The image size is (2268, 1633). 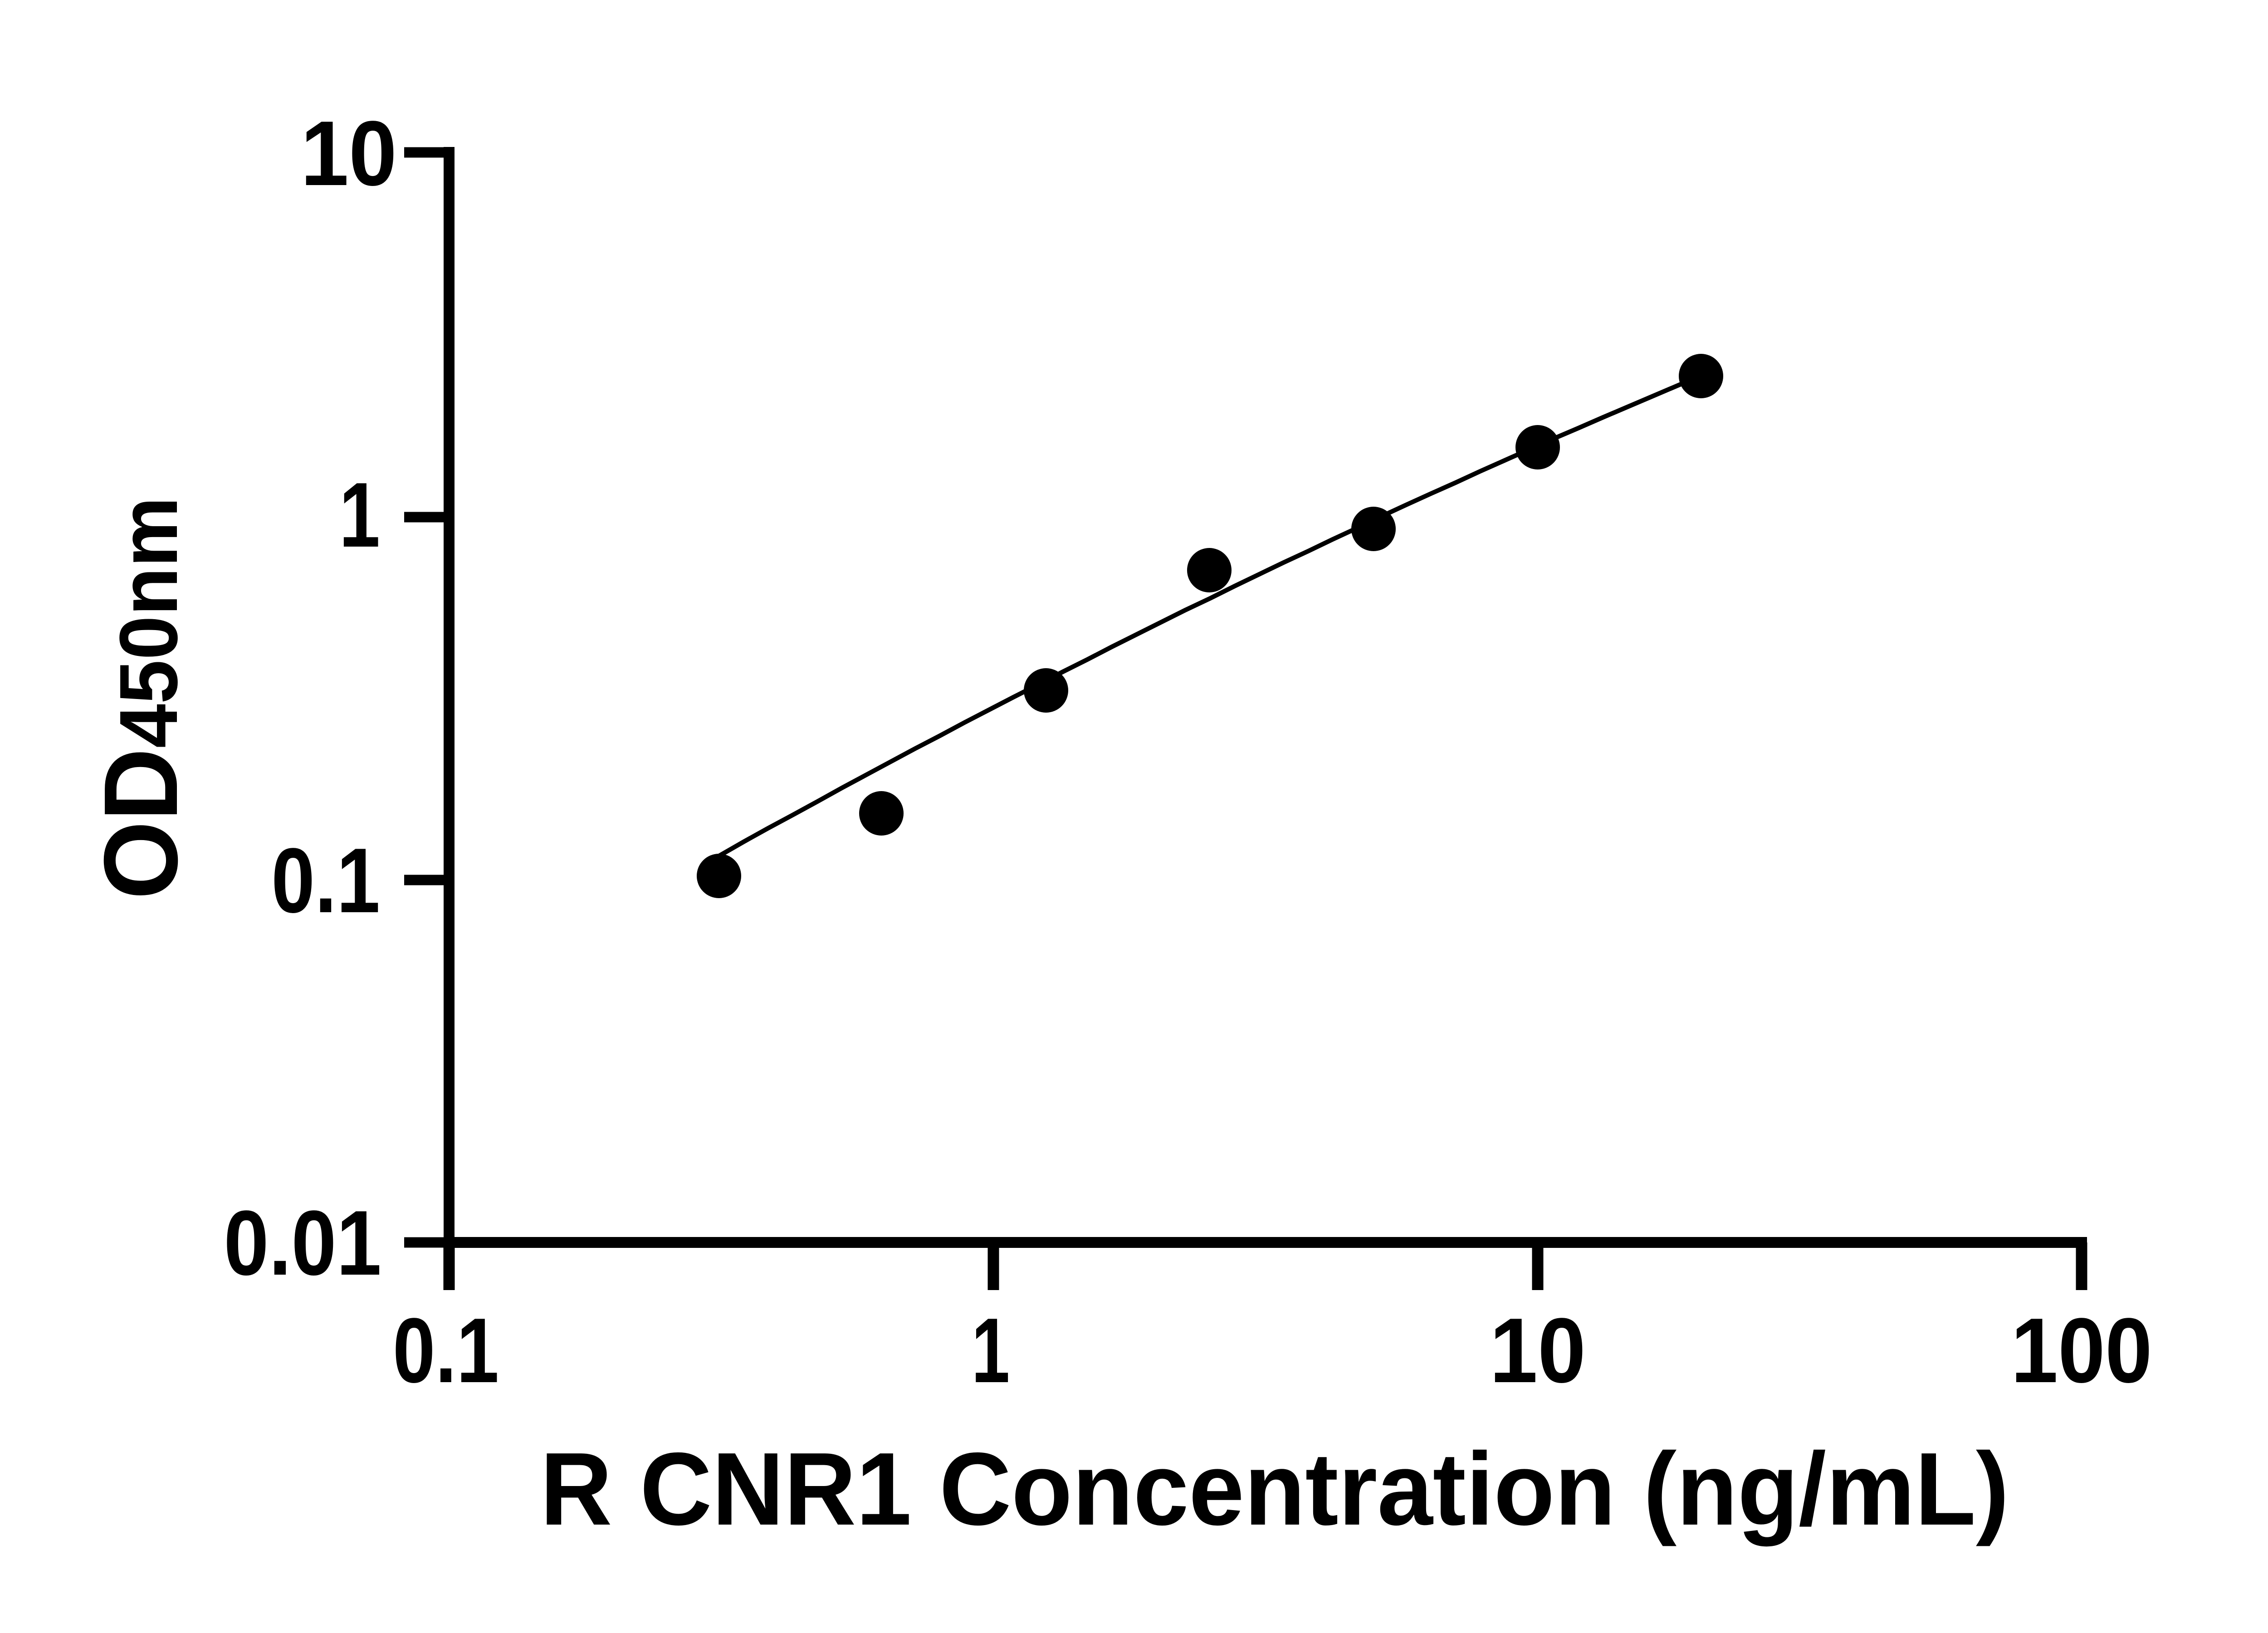 What do you see at coordinates (1275, 1488) in the screenshot?
I see `svg-text: R CNR1 Concentration (ng/mL)` at bounding box center [1275, 1488].